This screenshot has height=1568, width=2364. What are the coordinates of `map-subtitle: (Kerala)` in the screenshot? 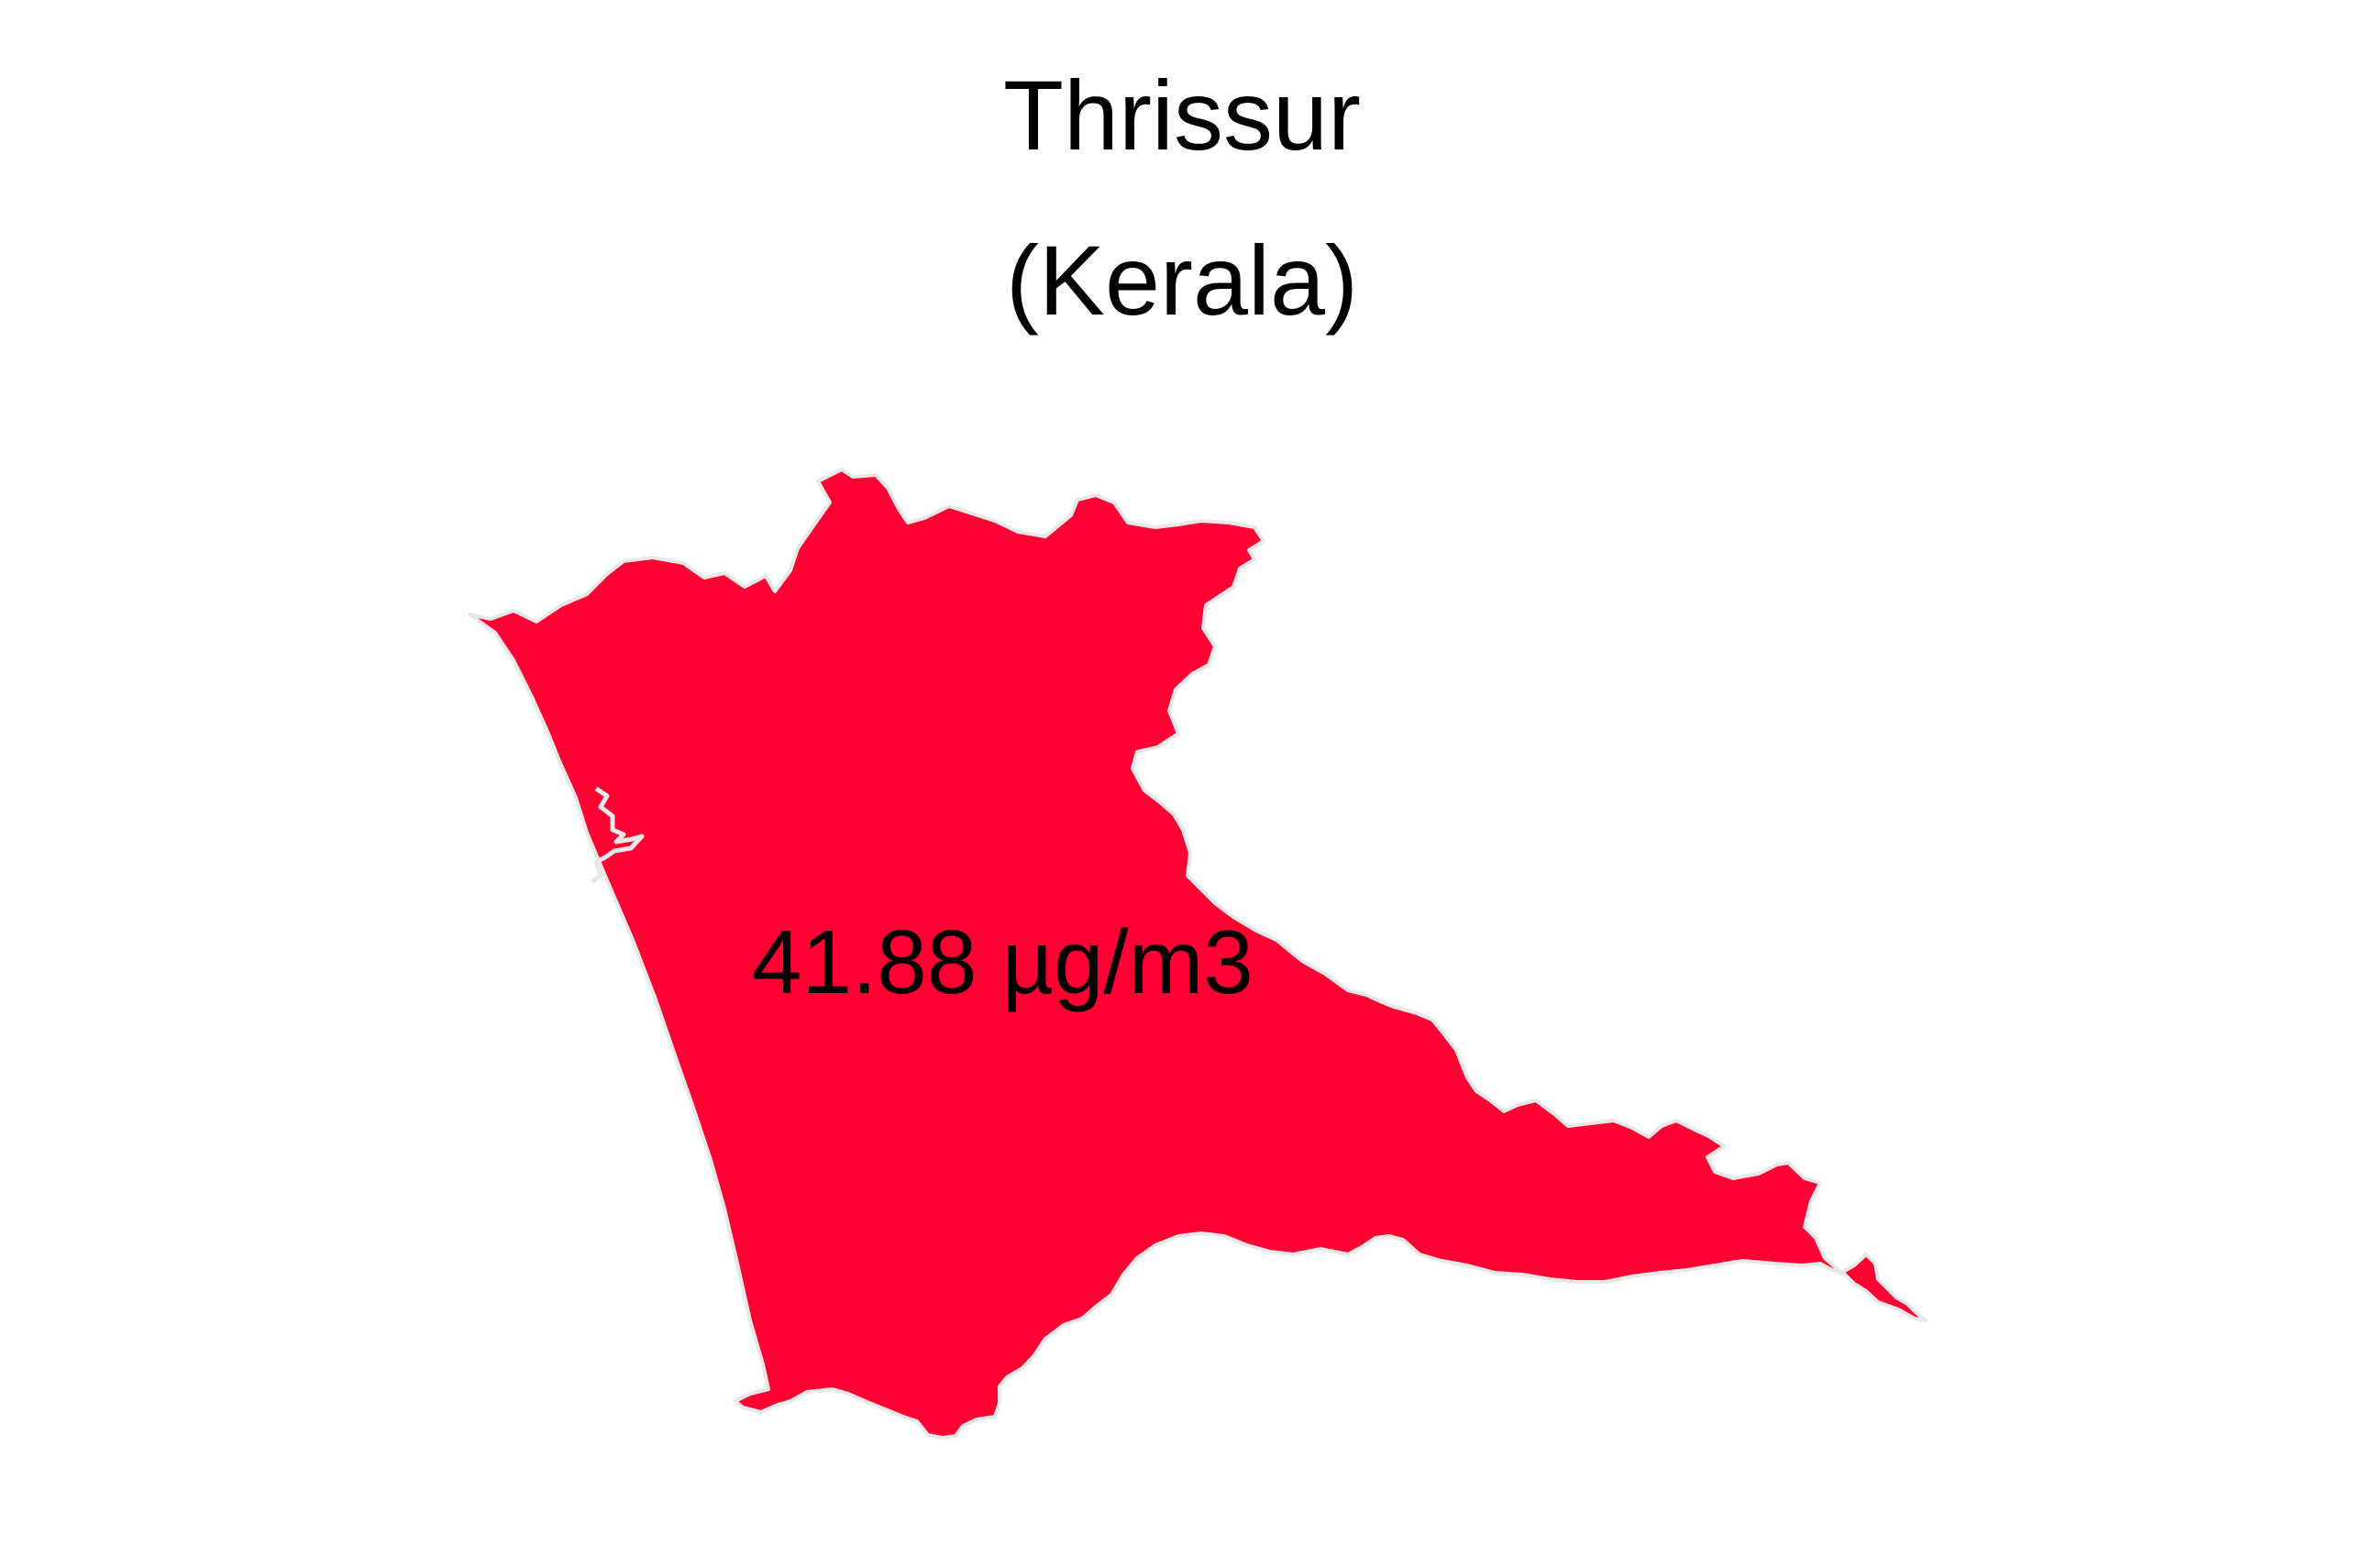 It's located at (1182, 280).